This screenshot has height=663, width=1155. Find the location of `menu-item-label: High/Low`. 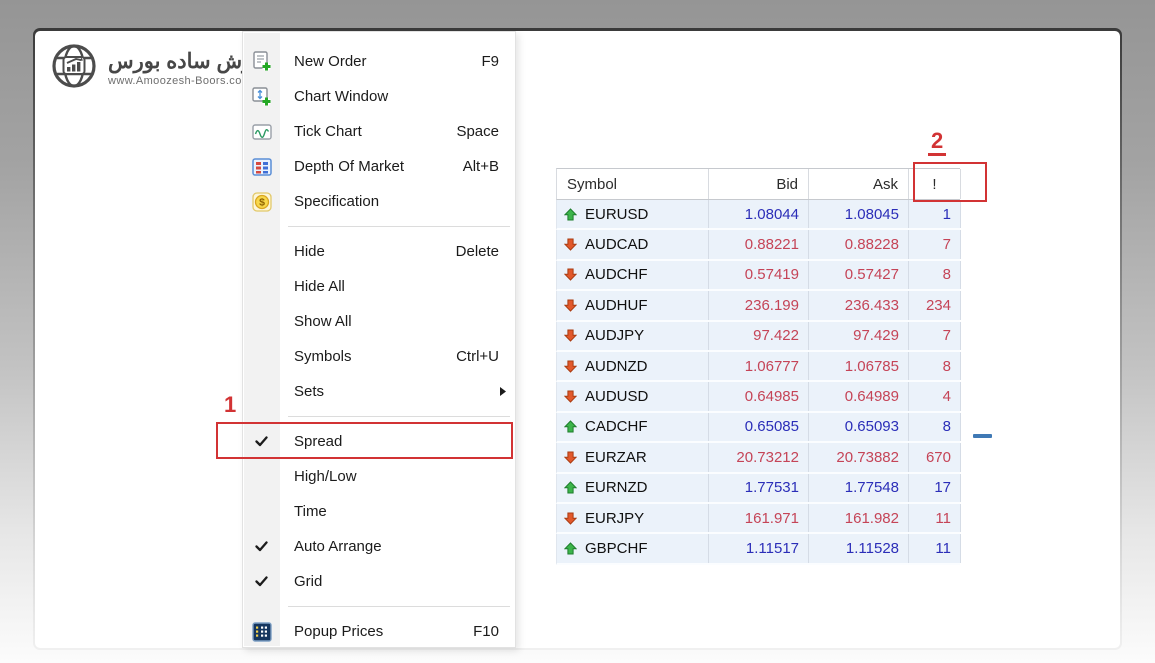

menu-item-label: High/Low is located at coordinates (325, 476).